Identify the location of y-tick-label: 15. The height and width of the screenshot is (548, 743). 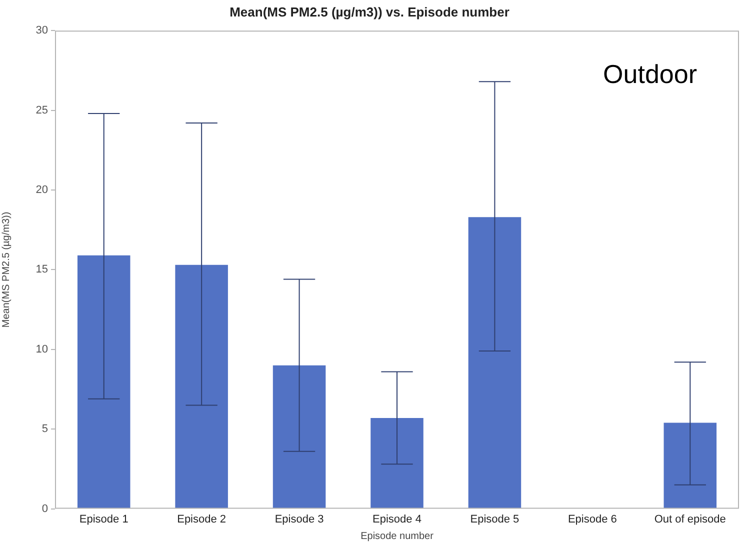
(42, 270).